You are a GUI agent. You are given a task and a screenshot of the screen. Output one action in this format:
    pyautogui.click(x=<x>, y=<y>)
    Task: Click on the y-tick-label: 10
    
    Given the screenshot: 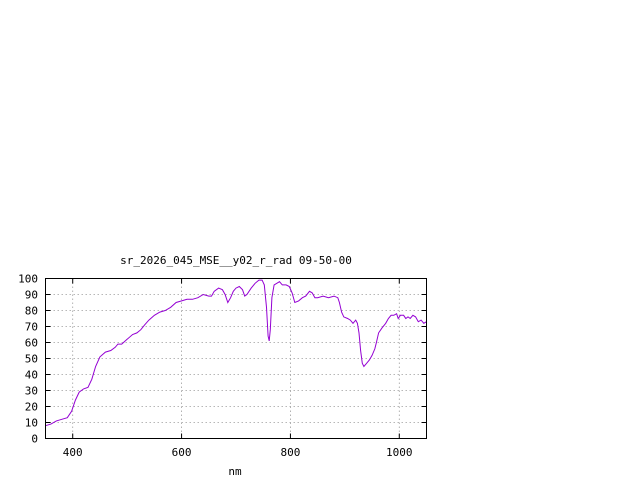 What is the action you would take?
    pyautogui.click(x=31, y=423)
    